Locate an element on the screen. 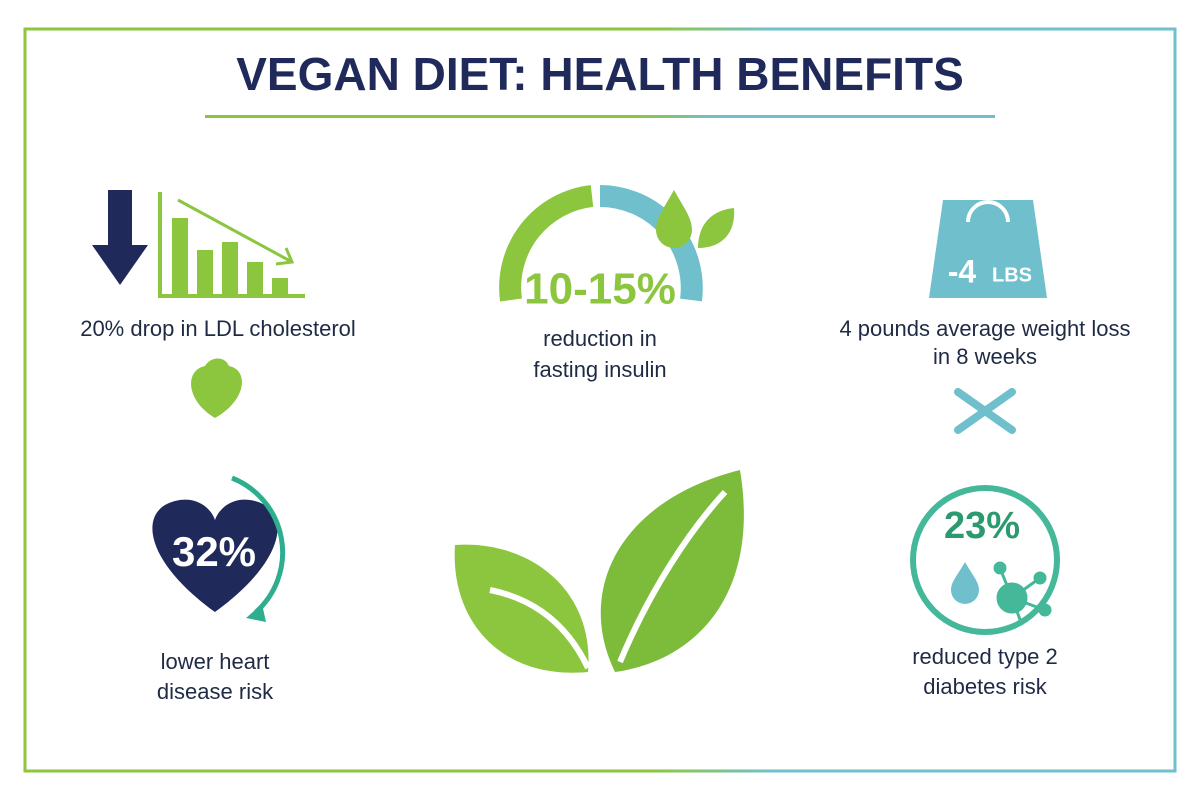 The image size is (1200, 800). chart-bars is located at coordinates (230, 256).